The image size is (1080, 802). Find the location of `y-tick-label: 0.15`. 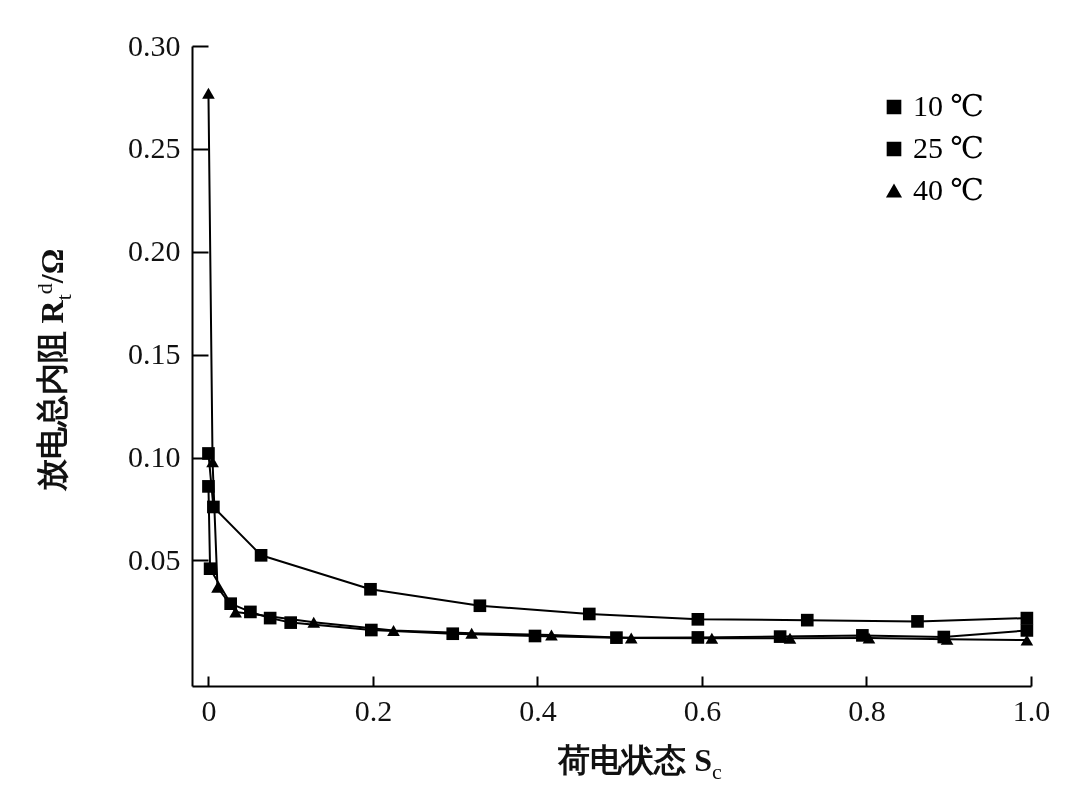

y-tick-label: 0.15 is located at coordinates (154, 354).